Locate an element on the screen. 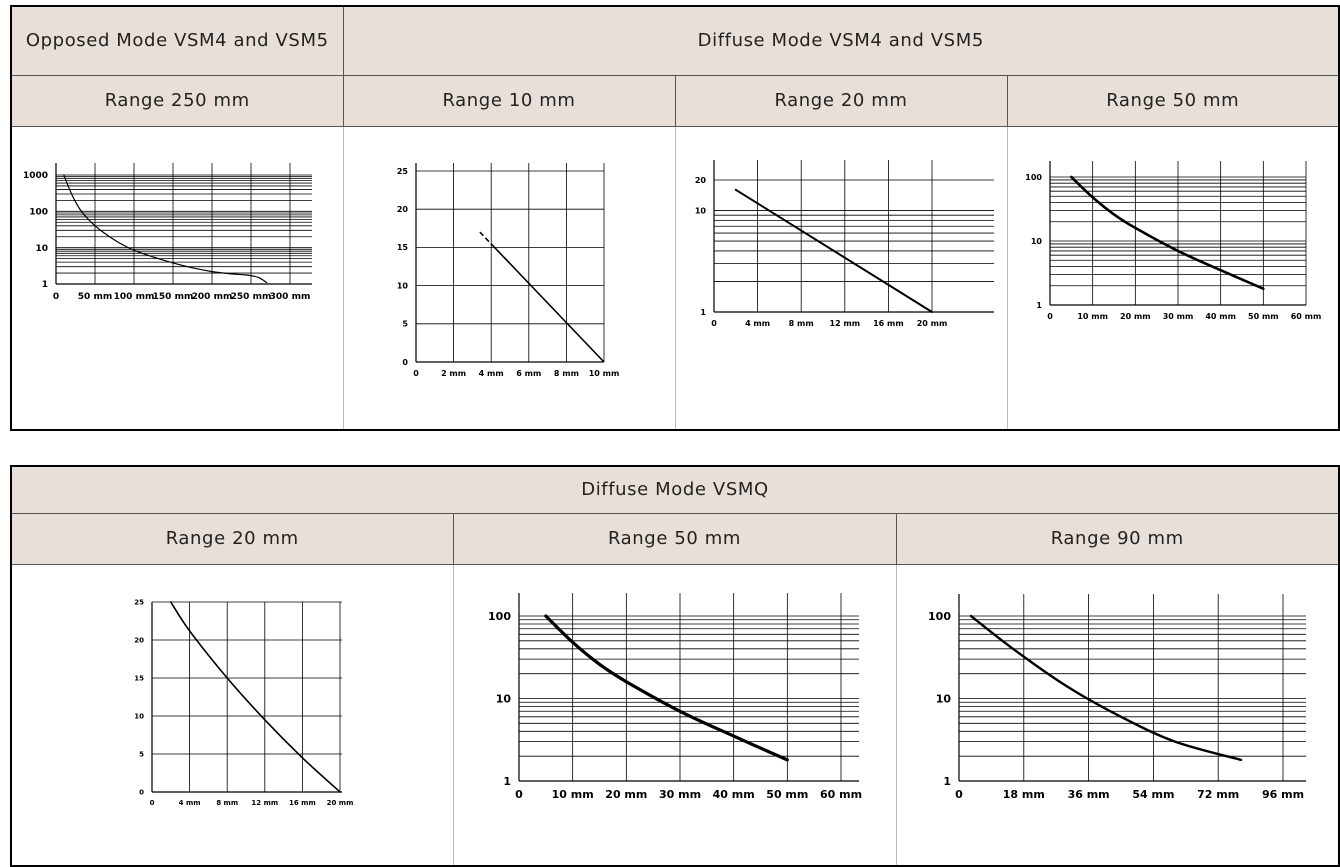 This screenshot has height=867, width=1340. chart-cell: 1 10 100 0 18 mm 36 mm 54 mm 72 mm 96 mm is located at coordinates (1117, 715).